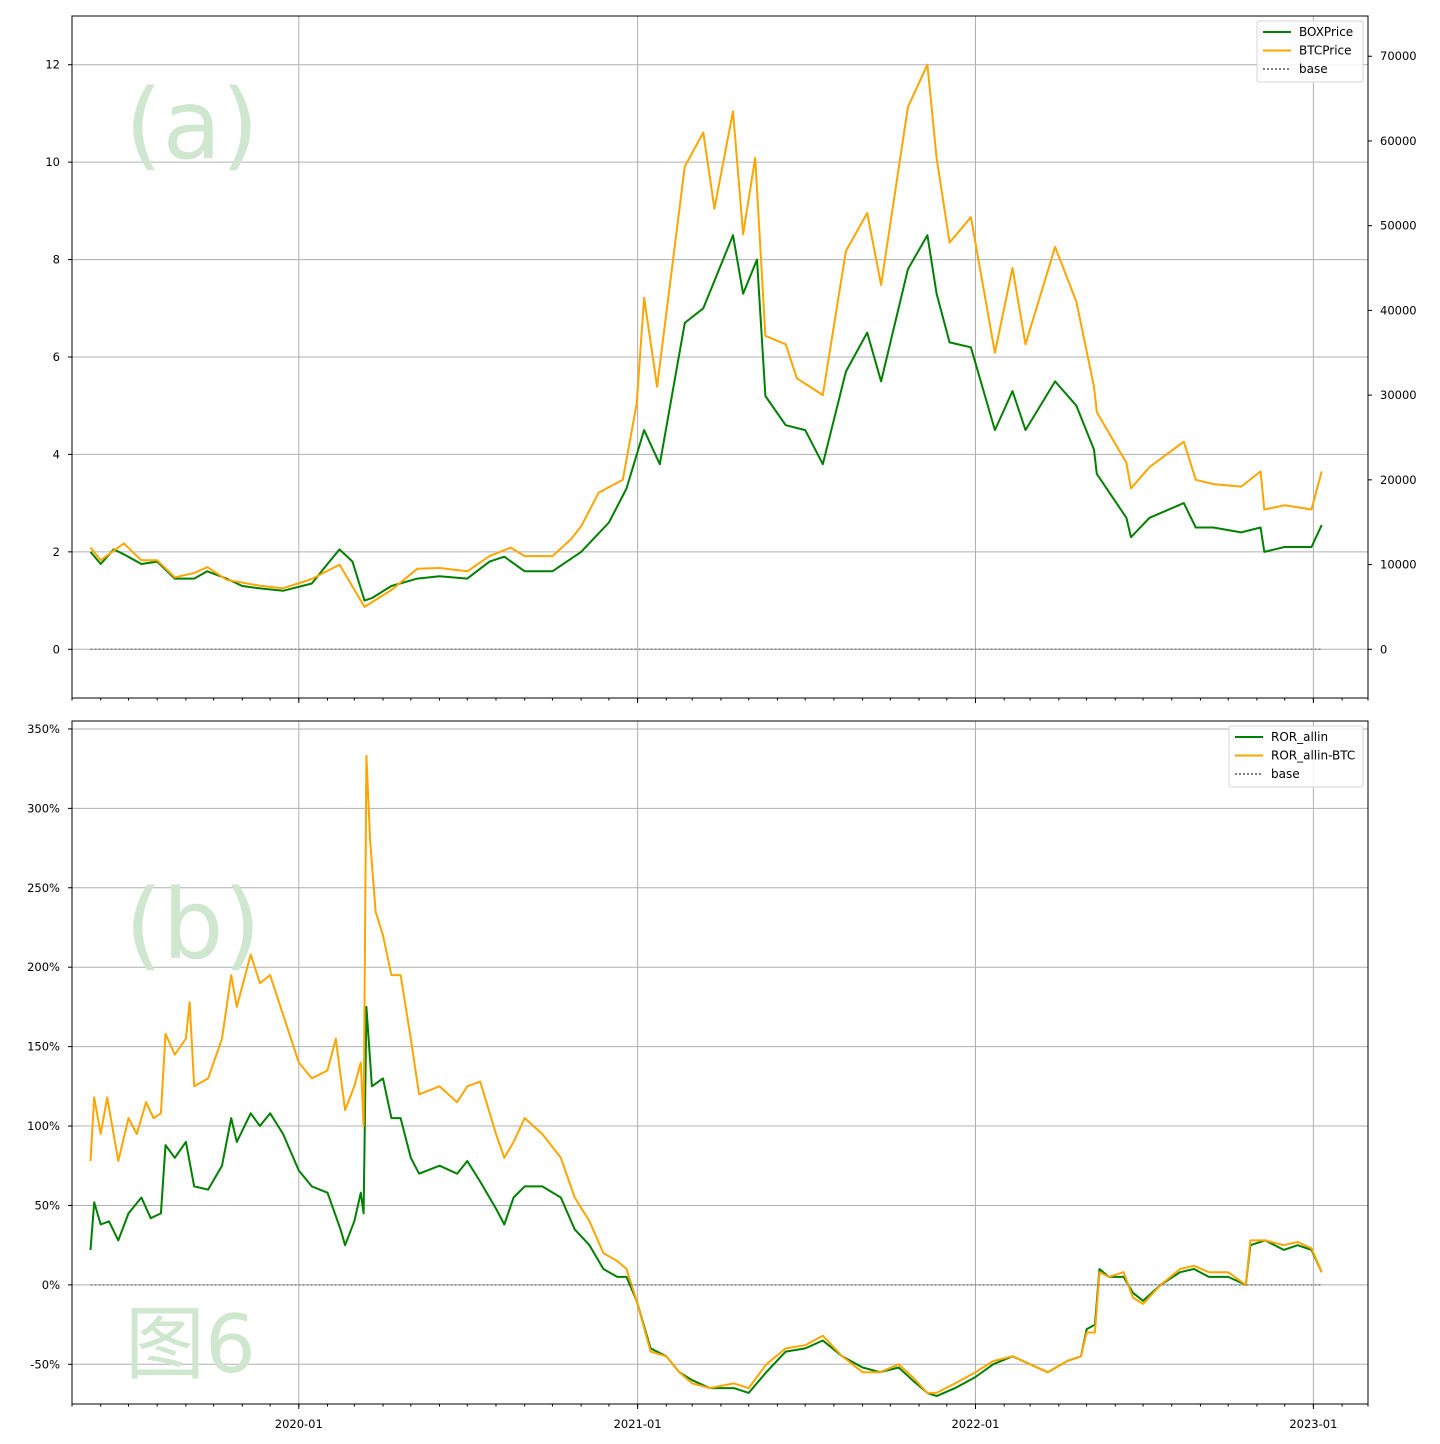 This screenshot has height=1444, width=1440. I want to click on y-tick-label: 100%, so click(43, 1126).